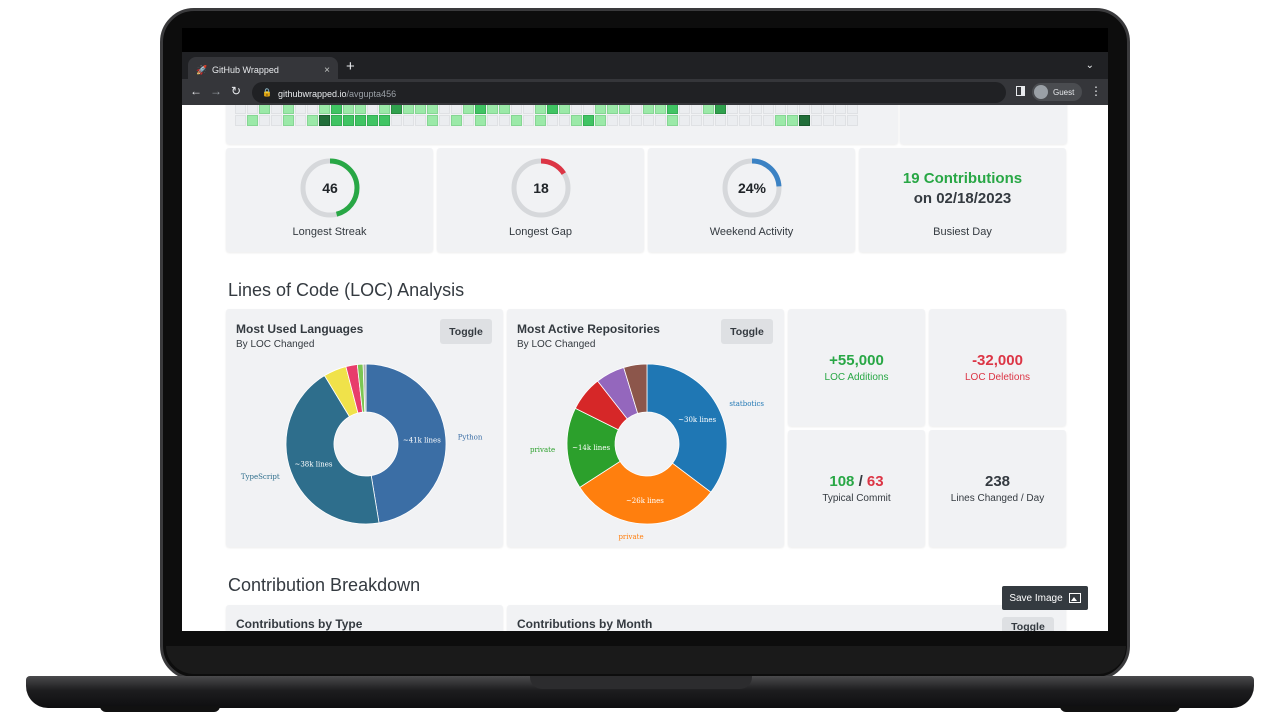  What do you see at coordinates (1045, 598) in the screenshot?
I see `save-image-button: Save Image` at bounding box center [1045, 598].